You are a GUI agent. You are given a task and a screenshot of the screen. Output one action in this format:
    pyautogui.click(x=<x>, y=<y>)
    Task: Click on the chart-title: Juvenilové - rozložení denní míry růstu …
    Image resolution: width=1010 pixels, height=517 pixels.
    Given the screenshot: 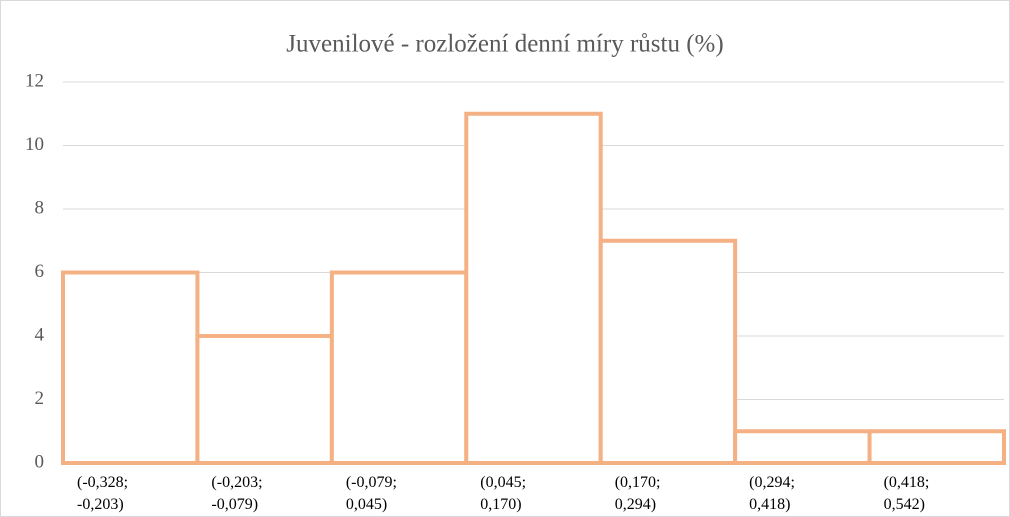 What is the action you would take?
    pyautogui.click(x=504, y=44)
    